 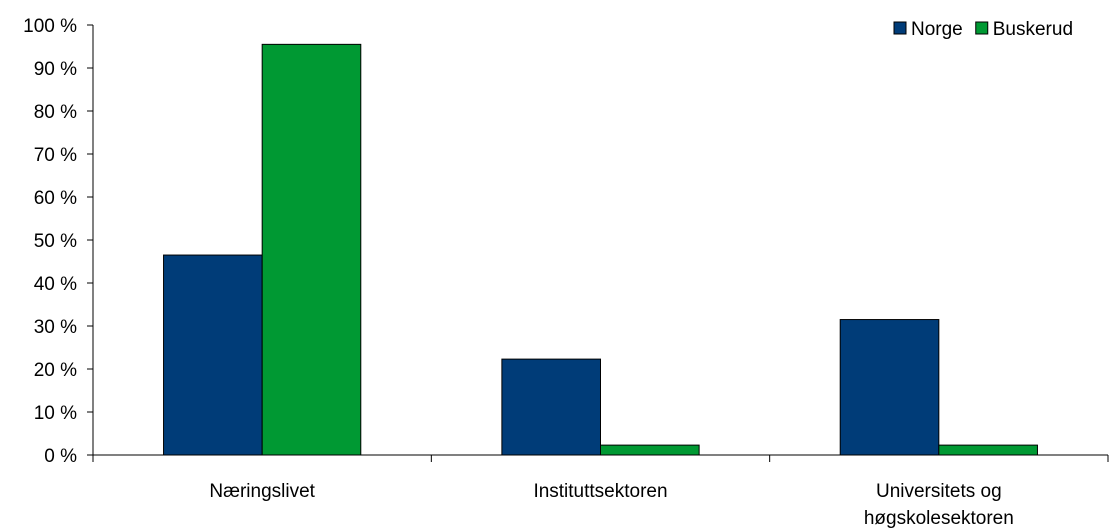 I want to click on x-tick-label: Universitets og høgskolesektoren, so click(x=939, y=505).